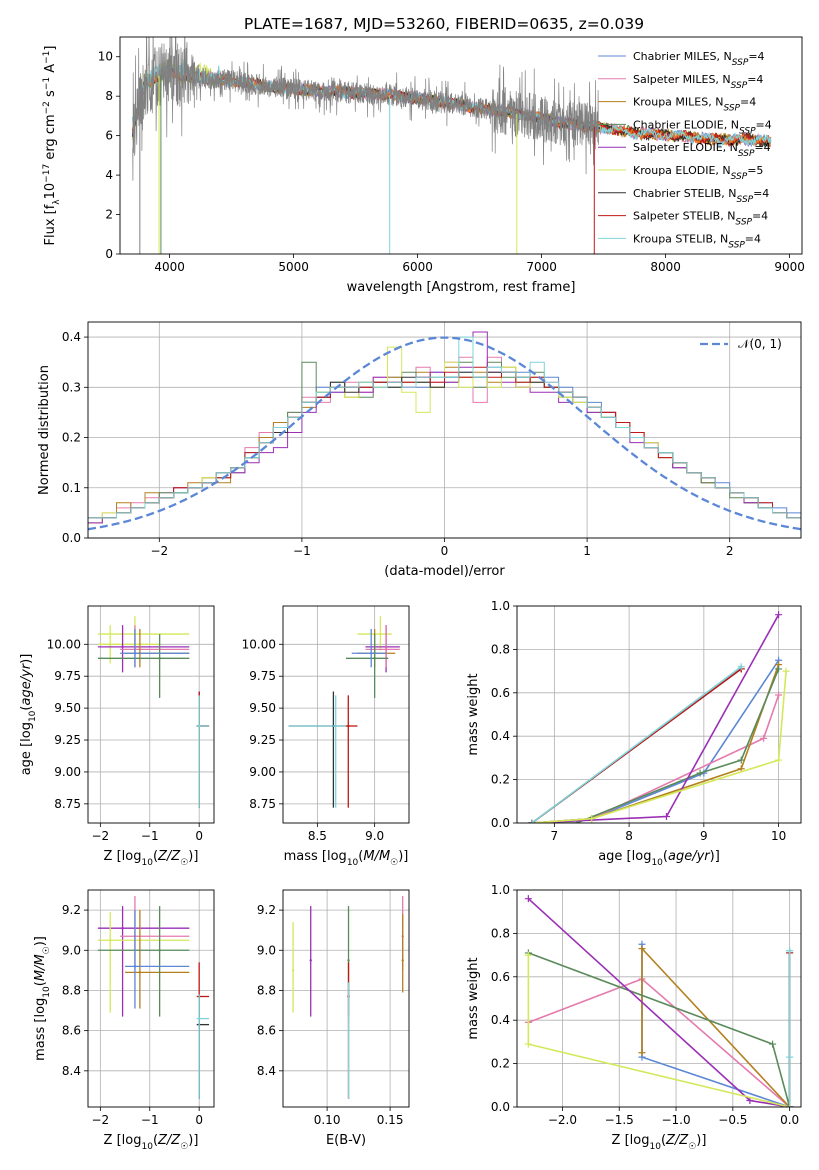 This screenshot has width=819, height=1170. What do you see at coordinates (697, 241) in the screenshot?
I see `legend-label: Kroupa STELIB, NSSP=4` at bounding box center [697, 241].